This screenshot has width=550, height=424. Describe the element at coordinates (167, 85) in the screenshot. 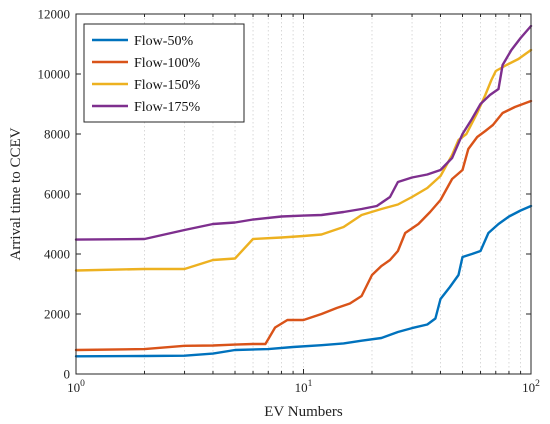

I see `legend-label: Flow-150%` at that location.